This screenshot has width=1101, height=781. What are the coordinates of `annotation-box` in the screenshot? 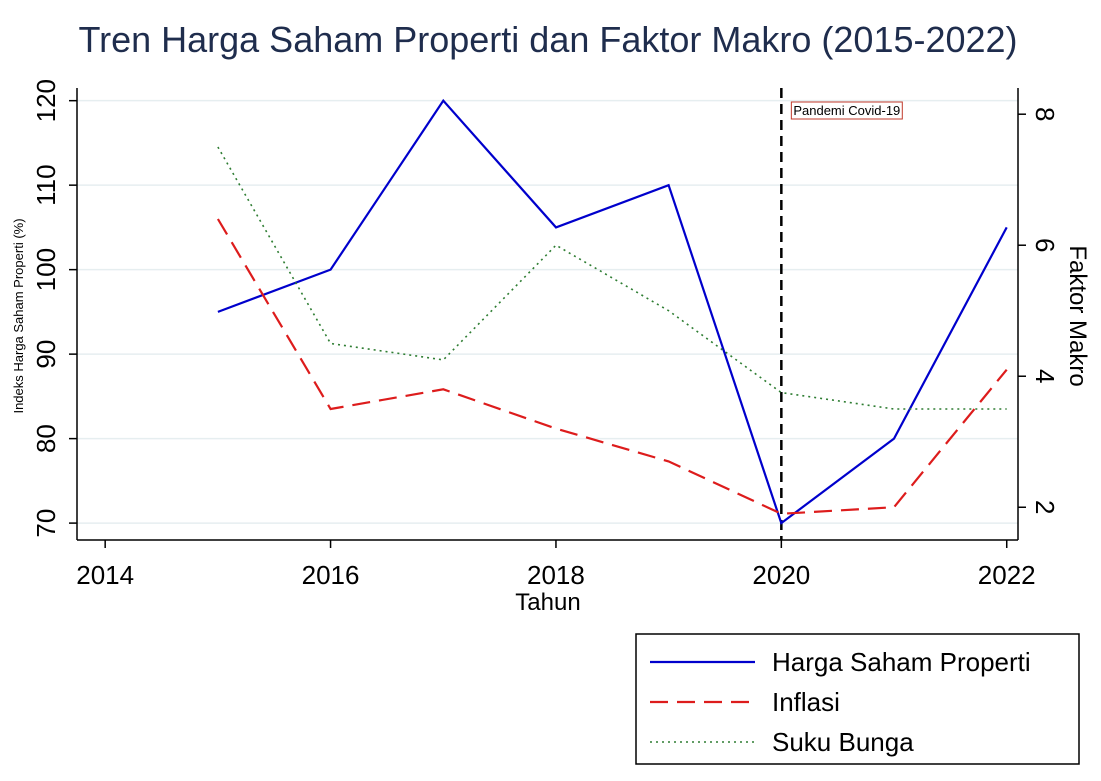 It's located at (846, 110).